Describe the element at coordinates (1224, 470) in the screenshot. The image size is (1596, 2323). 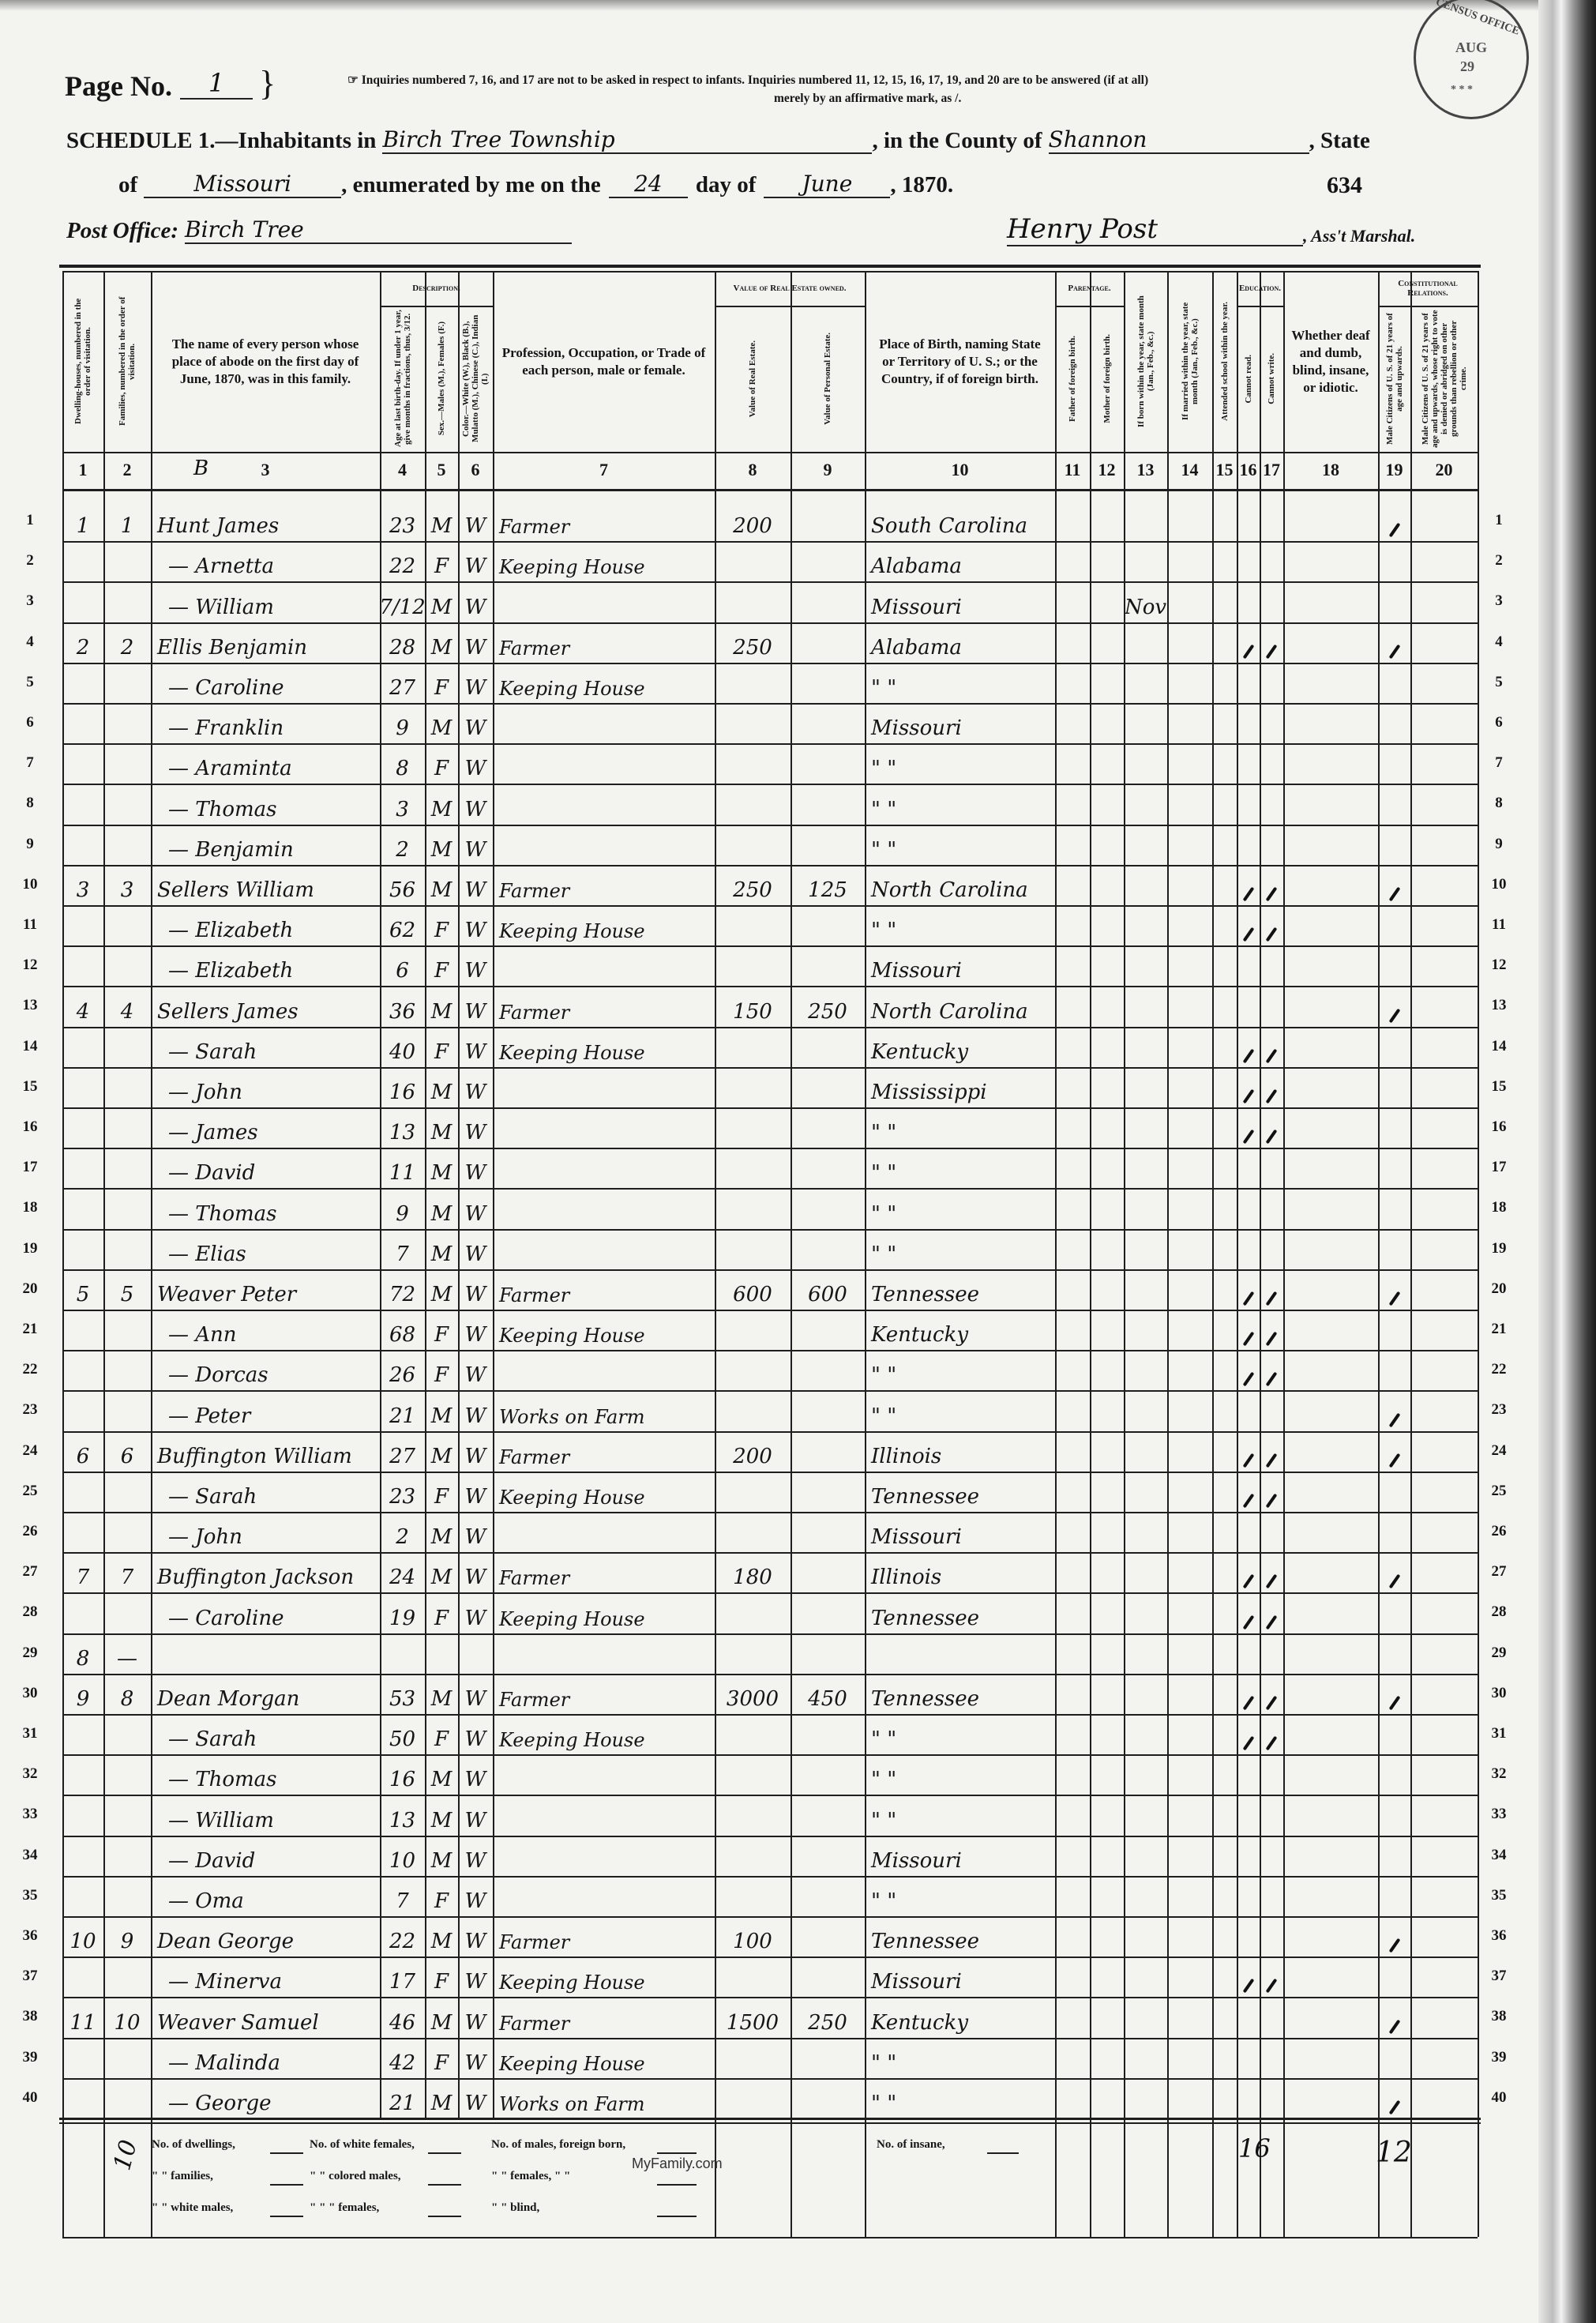
I see `column-number: 15` at that location.